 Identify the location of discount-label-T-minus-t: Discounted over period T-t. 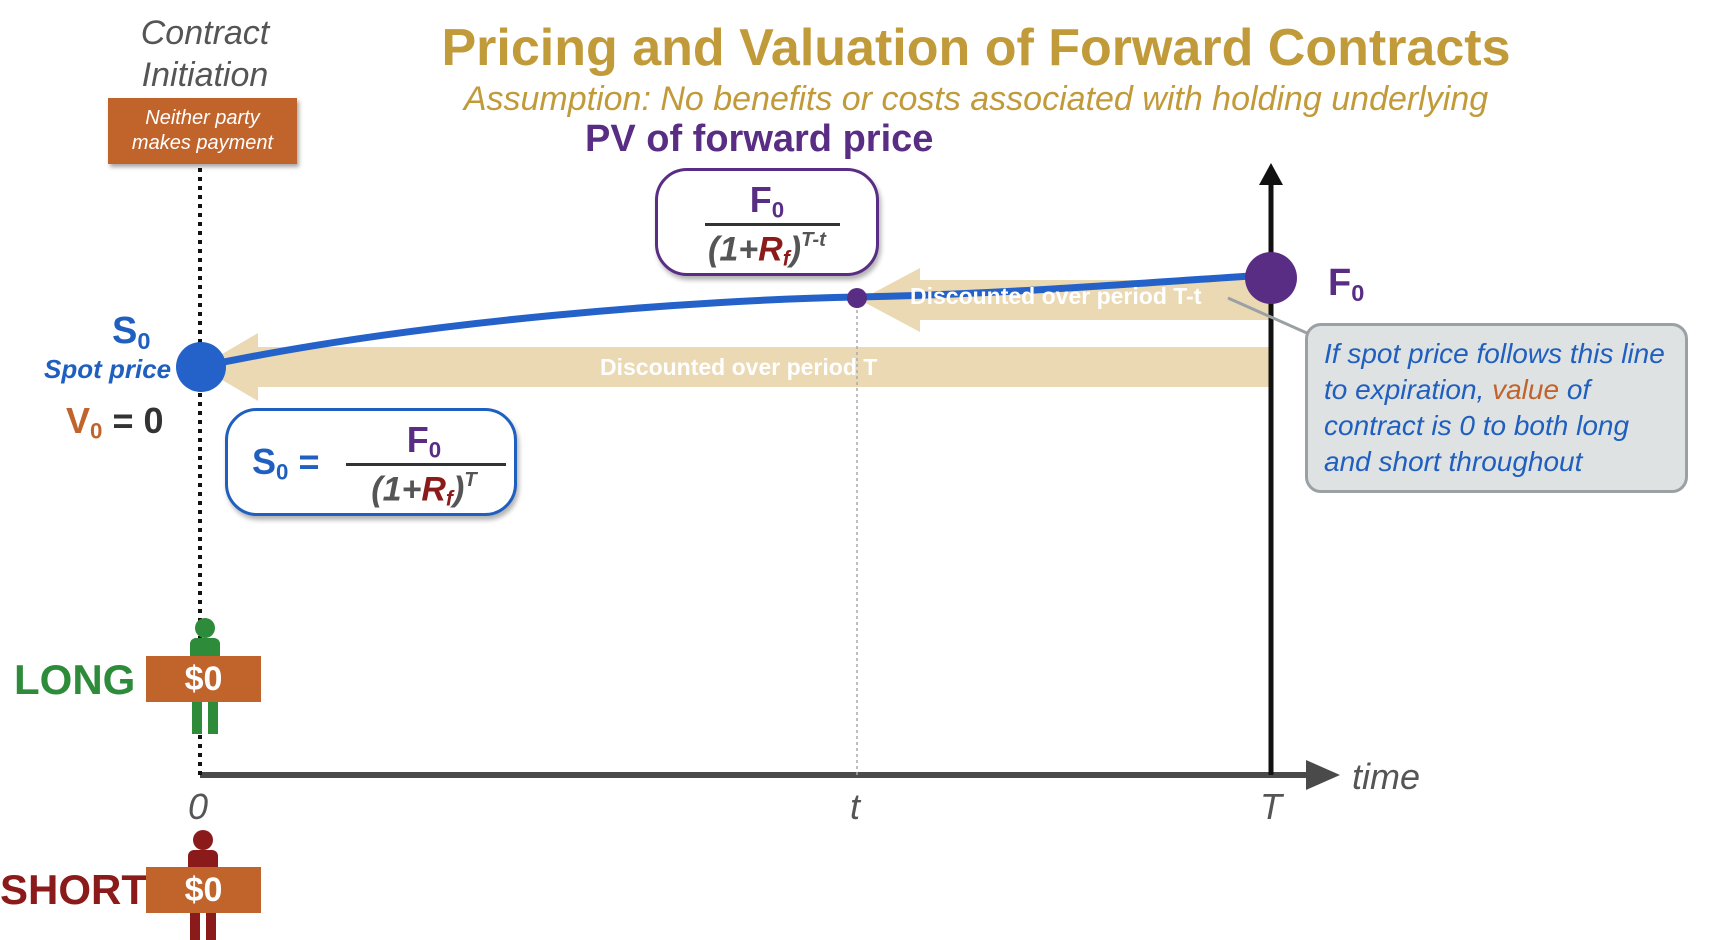
(1056, 296).